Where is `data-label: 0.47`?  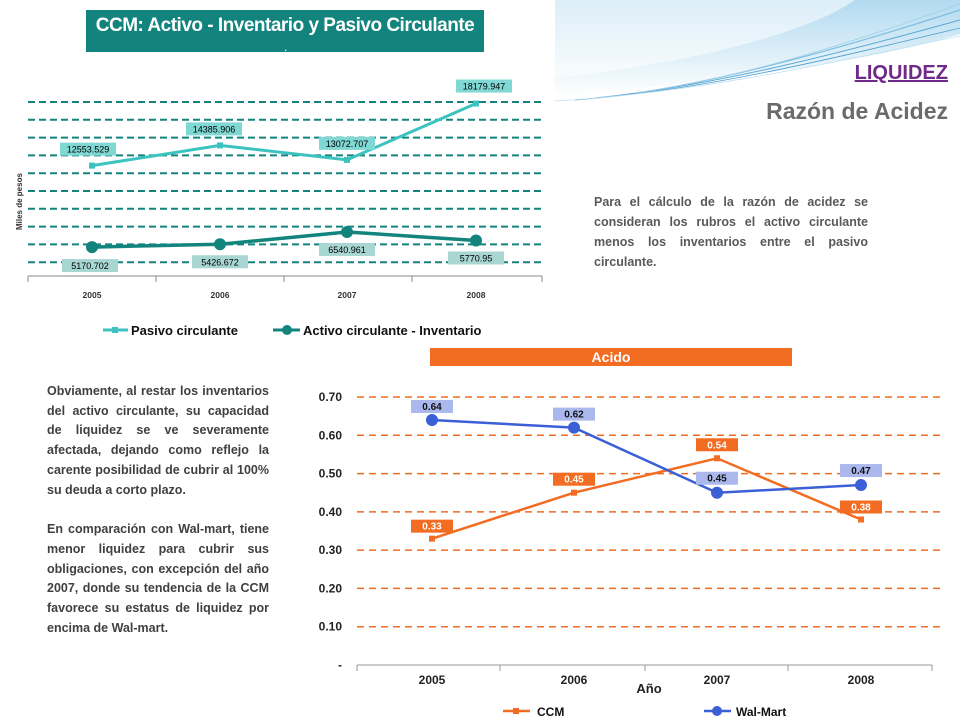 data-label: 0.47 is located at coordinates (861, 471).